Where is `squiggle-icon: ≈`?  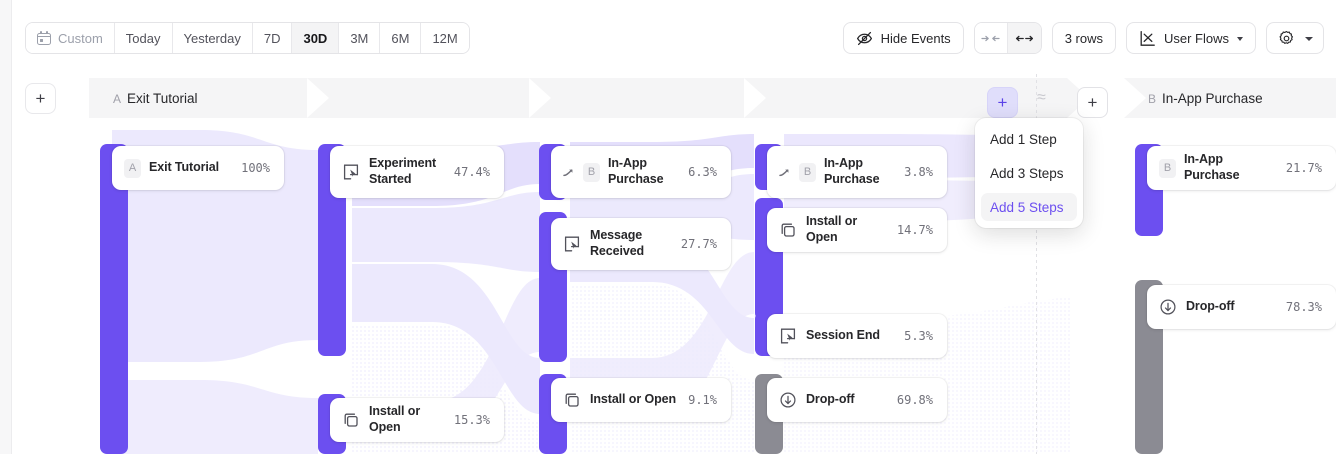
squiggle-icon: ≈ is located at coordinates (1041, 97).